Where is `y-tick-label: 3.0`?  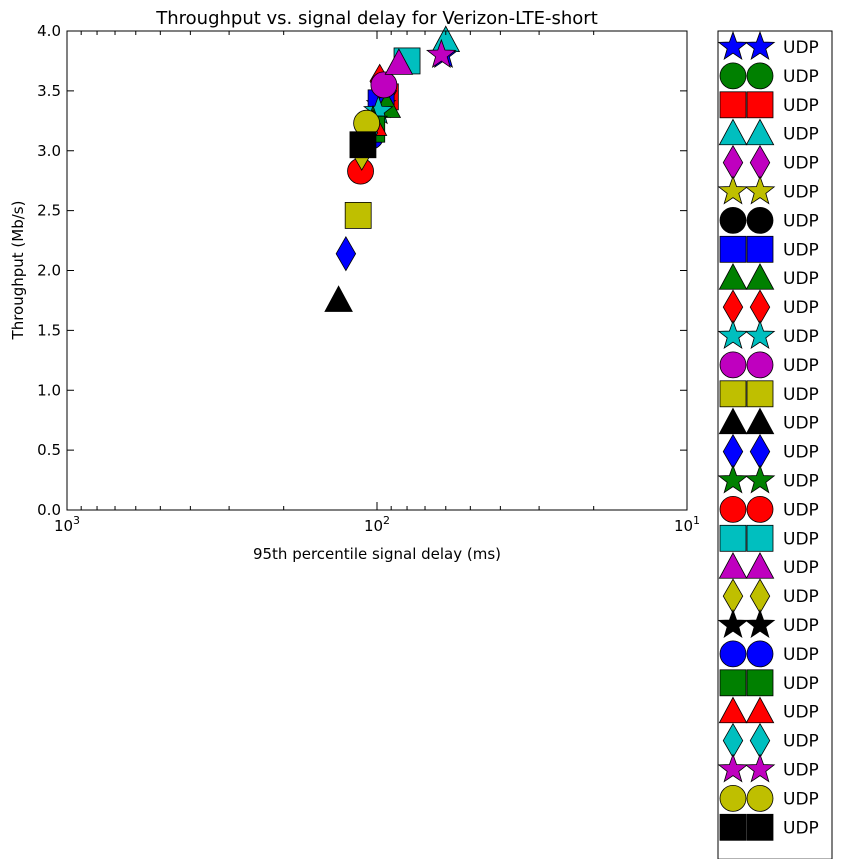 y-tick-label: 3.0 is located at coordinates (49, 151).